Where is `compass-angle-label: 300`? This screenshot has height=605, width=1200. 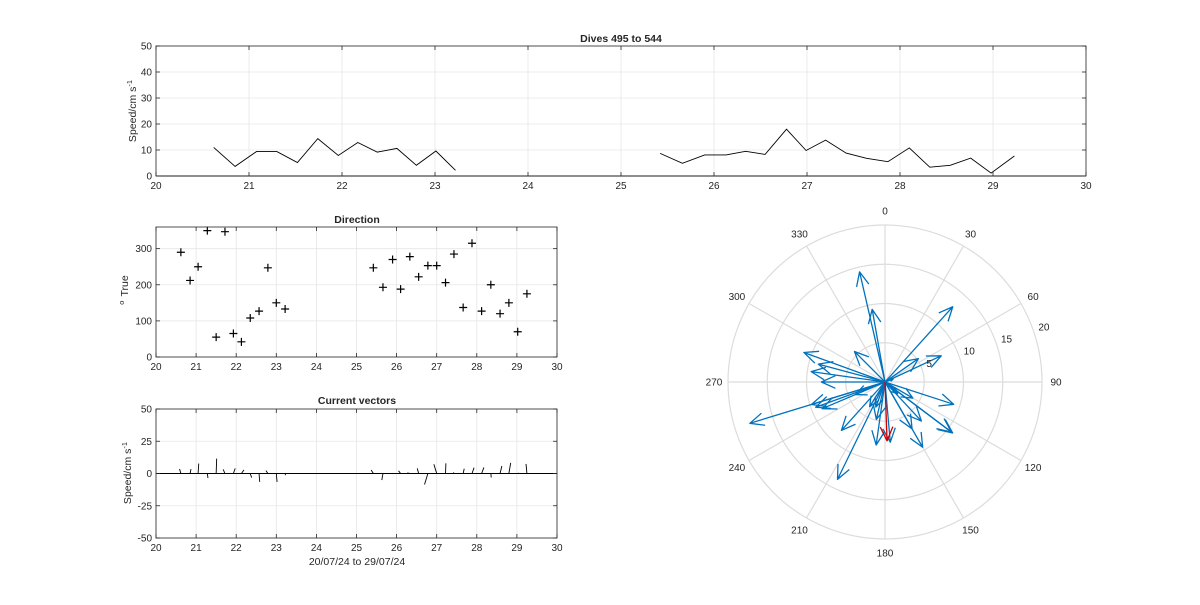
compass-angle-label: 300 is located at coordinates (737, 297).